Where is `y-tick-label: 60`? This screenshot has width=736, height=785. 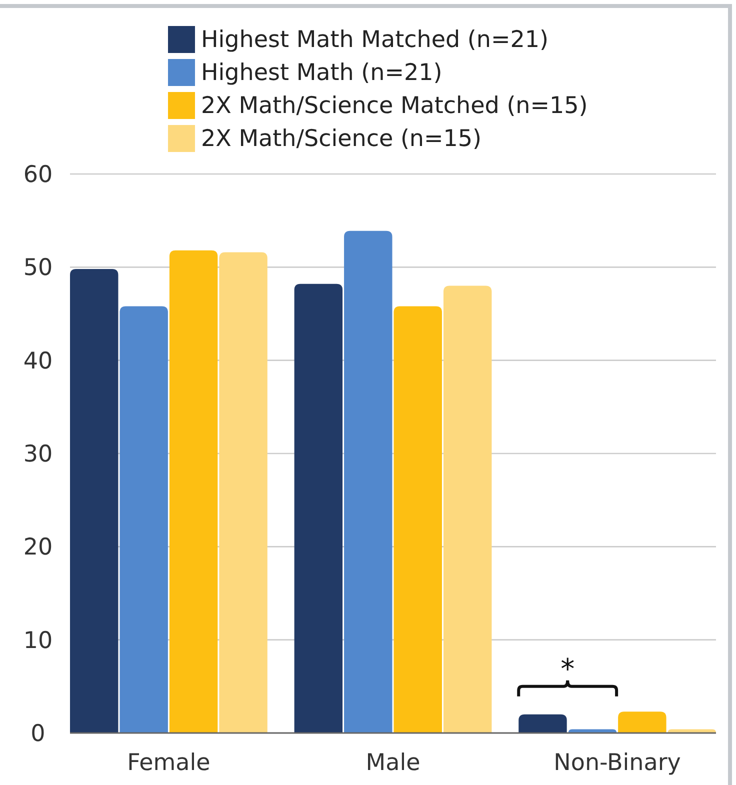
y-tick-label: 60 is located at coordinates (38, 175).